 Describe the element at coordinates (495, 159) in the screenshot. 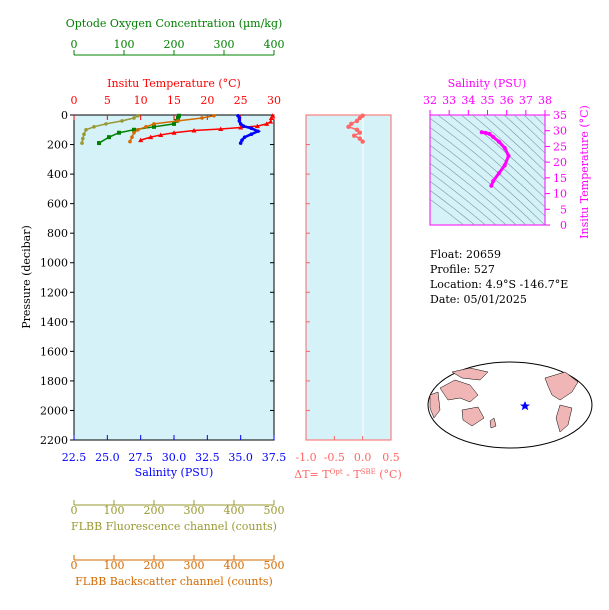

I see `ts-series-group` at that location.